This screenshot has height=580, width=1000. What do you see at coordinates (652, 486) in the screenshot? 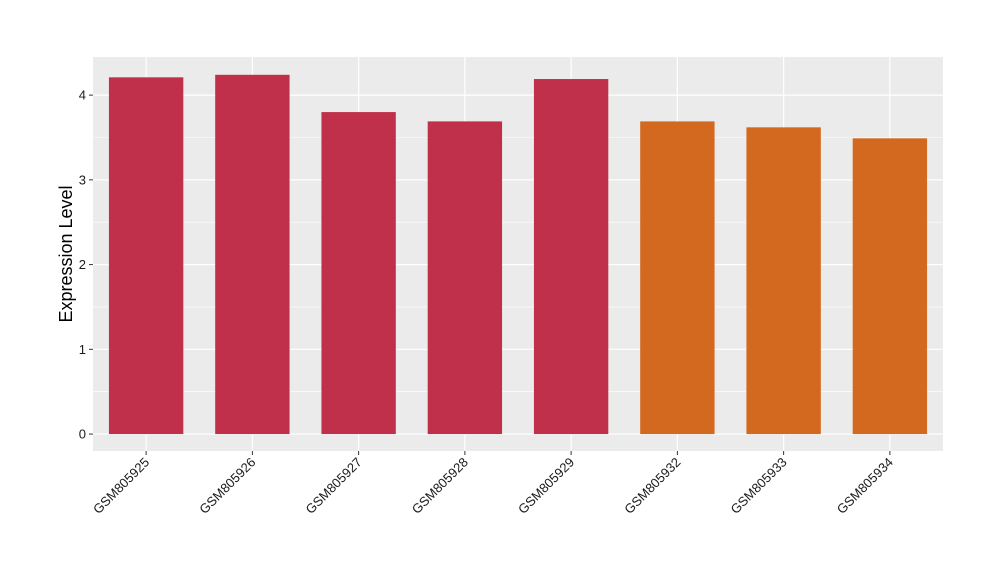
I see `x-tick-label: GSM805932` at bounding box center [652, 486].